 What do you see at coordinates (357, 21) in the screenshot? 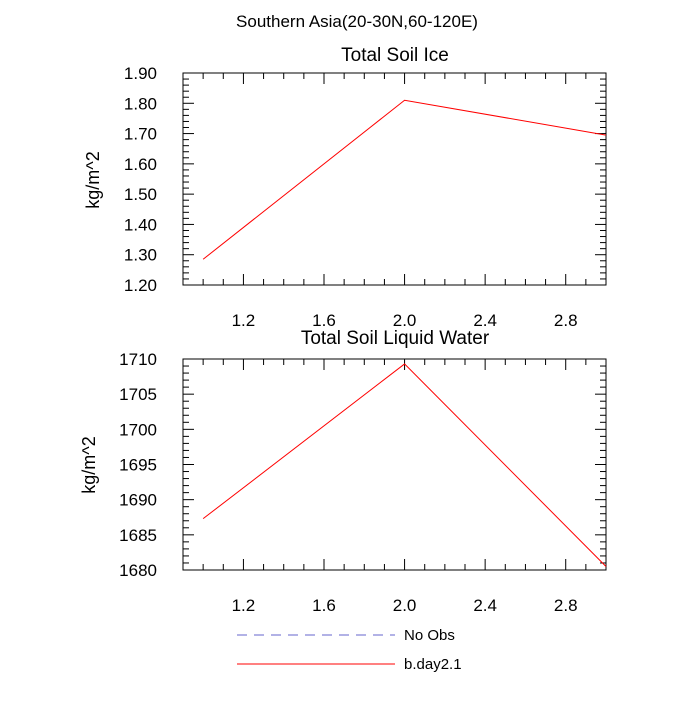
I see `figure-title: Southern Asia(20-30N,60-120E)` at bounding box center [357, 21].